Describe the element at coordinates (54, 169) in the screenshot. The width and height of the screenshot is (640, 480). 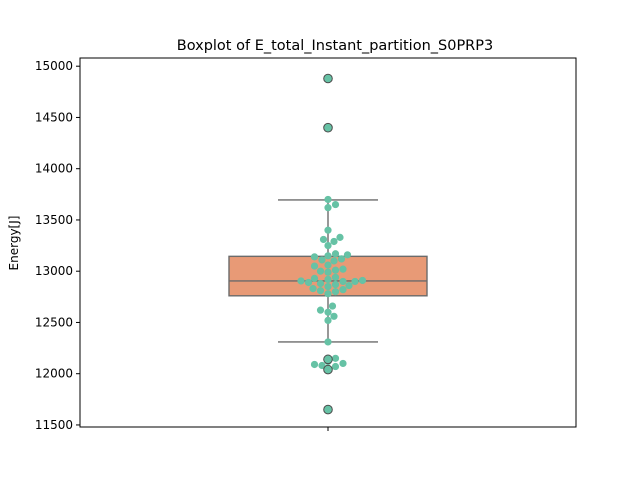
I see `y-tick-label: 14000` at that location.